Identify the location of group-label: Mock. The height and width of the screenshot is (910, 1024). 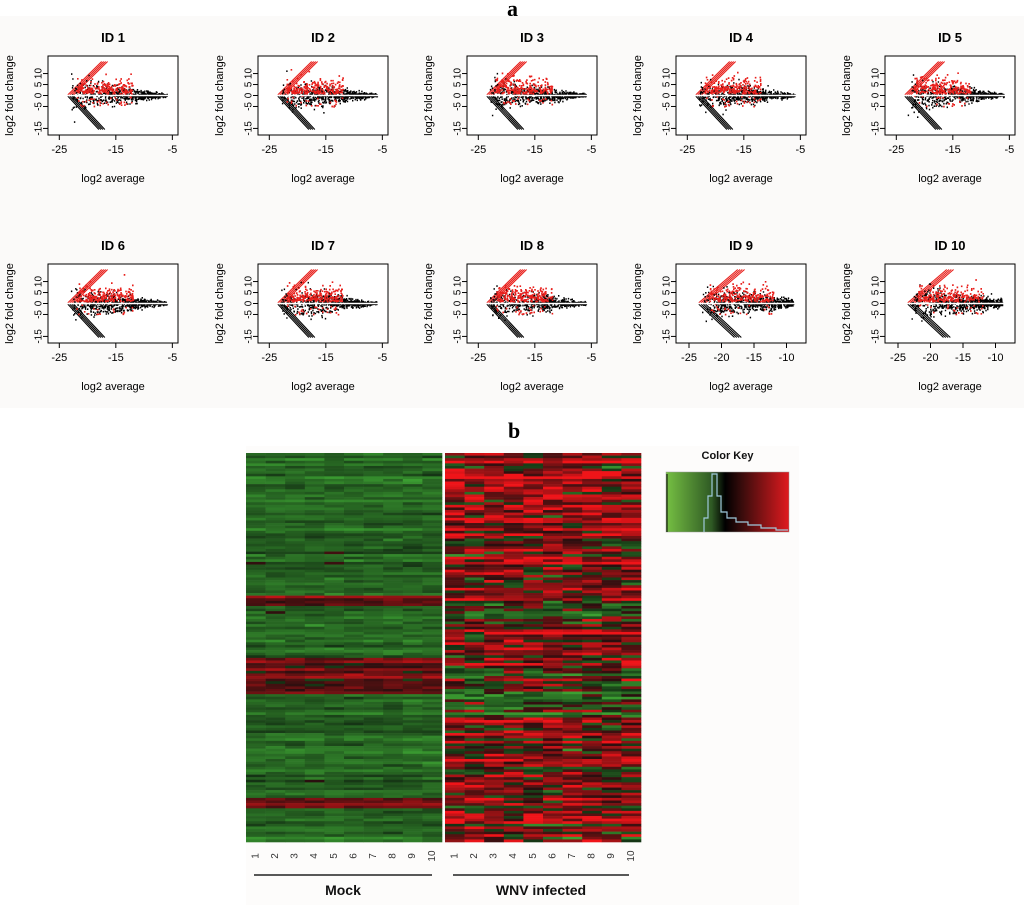
(343, 890).